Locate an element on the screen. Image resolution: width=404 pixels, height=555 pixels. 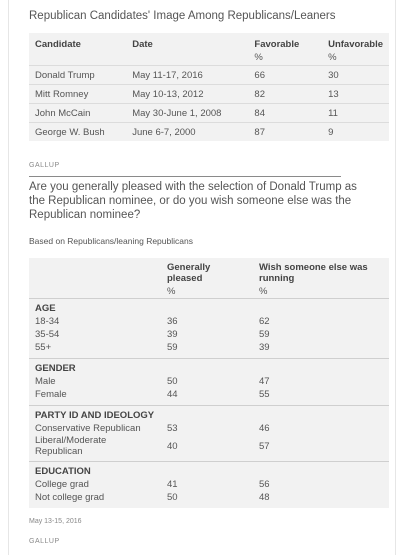
survey-date: May 13-15, 2016 is located at coordinates (55, 521).